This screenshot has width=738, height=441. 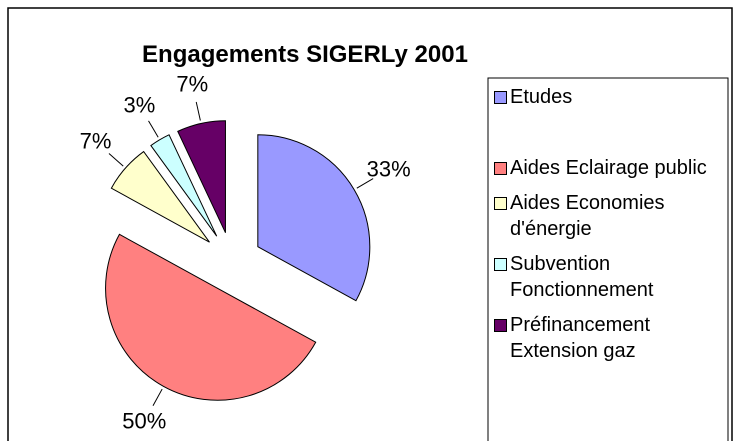 I want to click on legend-item: Subvention Fonctionnement, so click(x=603, y=277).